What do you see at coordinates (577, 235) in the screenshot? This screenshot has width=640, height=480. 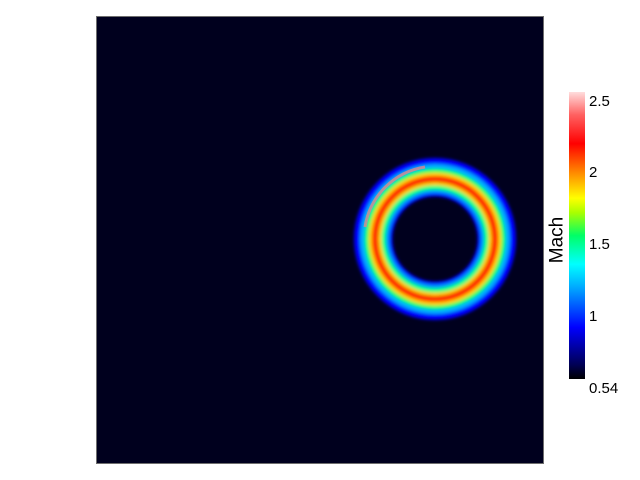 I see `colorbar` at bounding box center [577, 235].